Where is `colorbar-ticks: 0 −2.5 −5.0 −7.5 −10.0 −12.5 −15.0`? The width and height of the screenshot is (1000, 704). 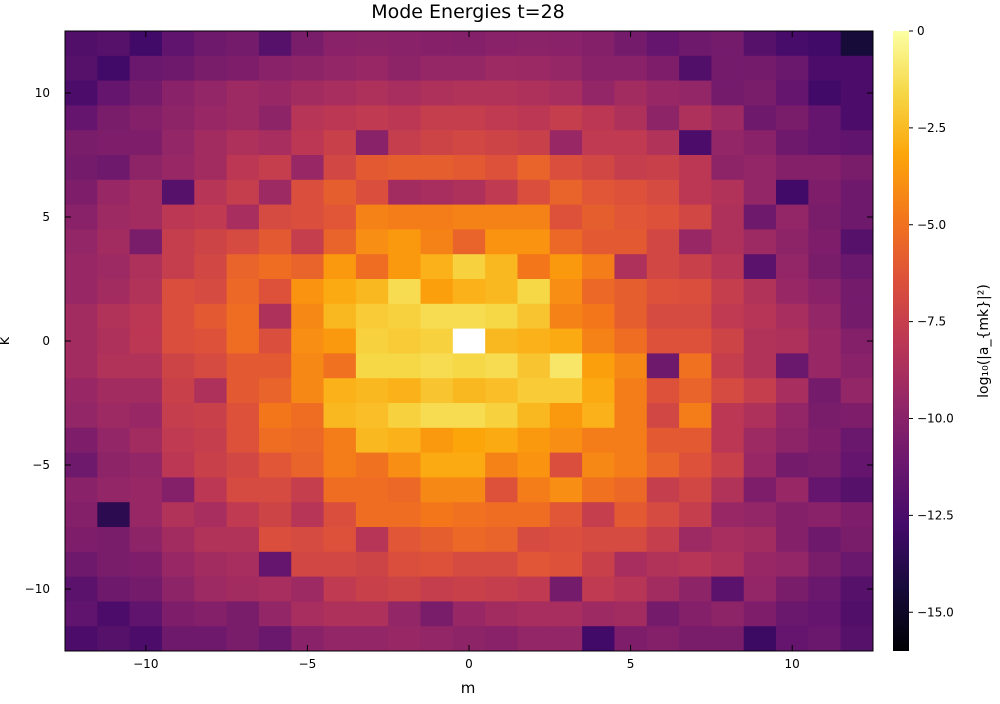 colorbar-ticks: 0 −2.5 −5.0 −7.5 −10.0 −12.5 −15.0 is located at coordinates (931, 321).